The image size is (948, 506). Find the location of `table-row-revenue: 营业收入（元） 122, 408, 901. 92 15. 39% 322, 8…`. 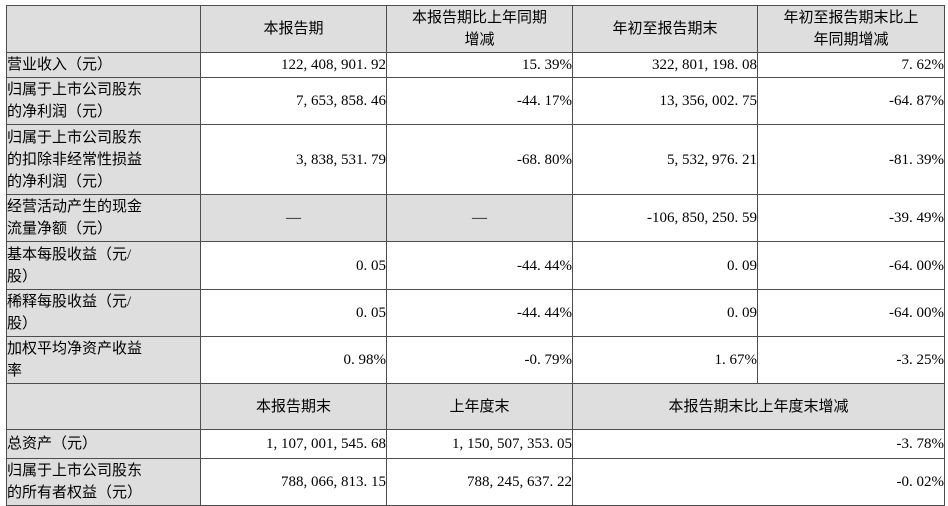

table-row-revenue: 营业收入（元） 122, 408, 901. 92 15. 39% 322, 8… is located at coordinates (475, 65).